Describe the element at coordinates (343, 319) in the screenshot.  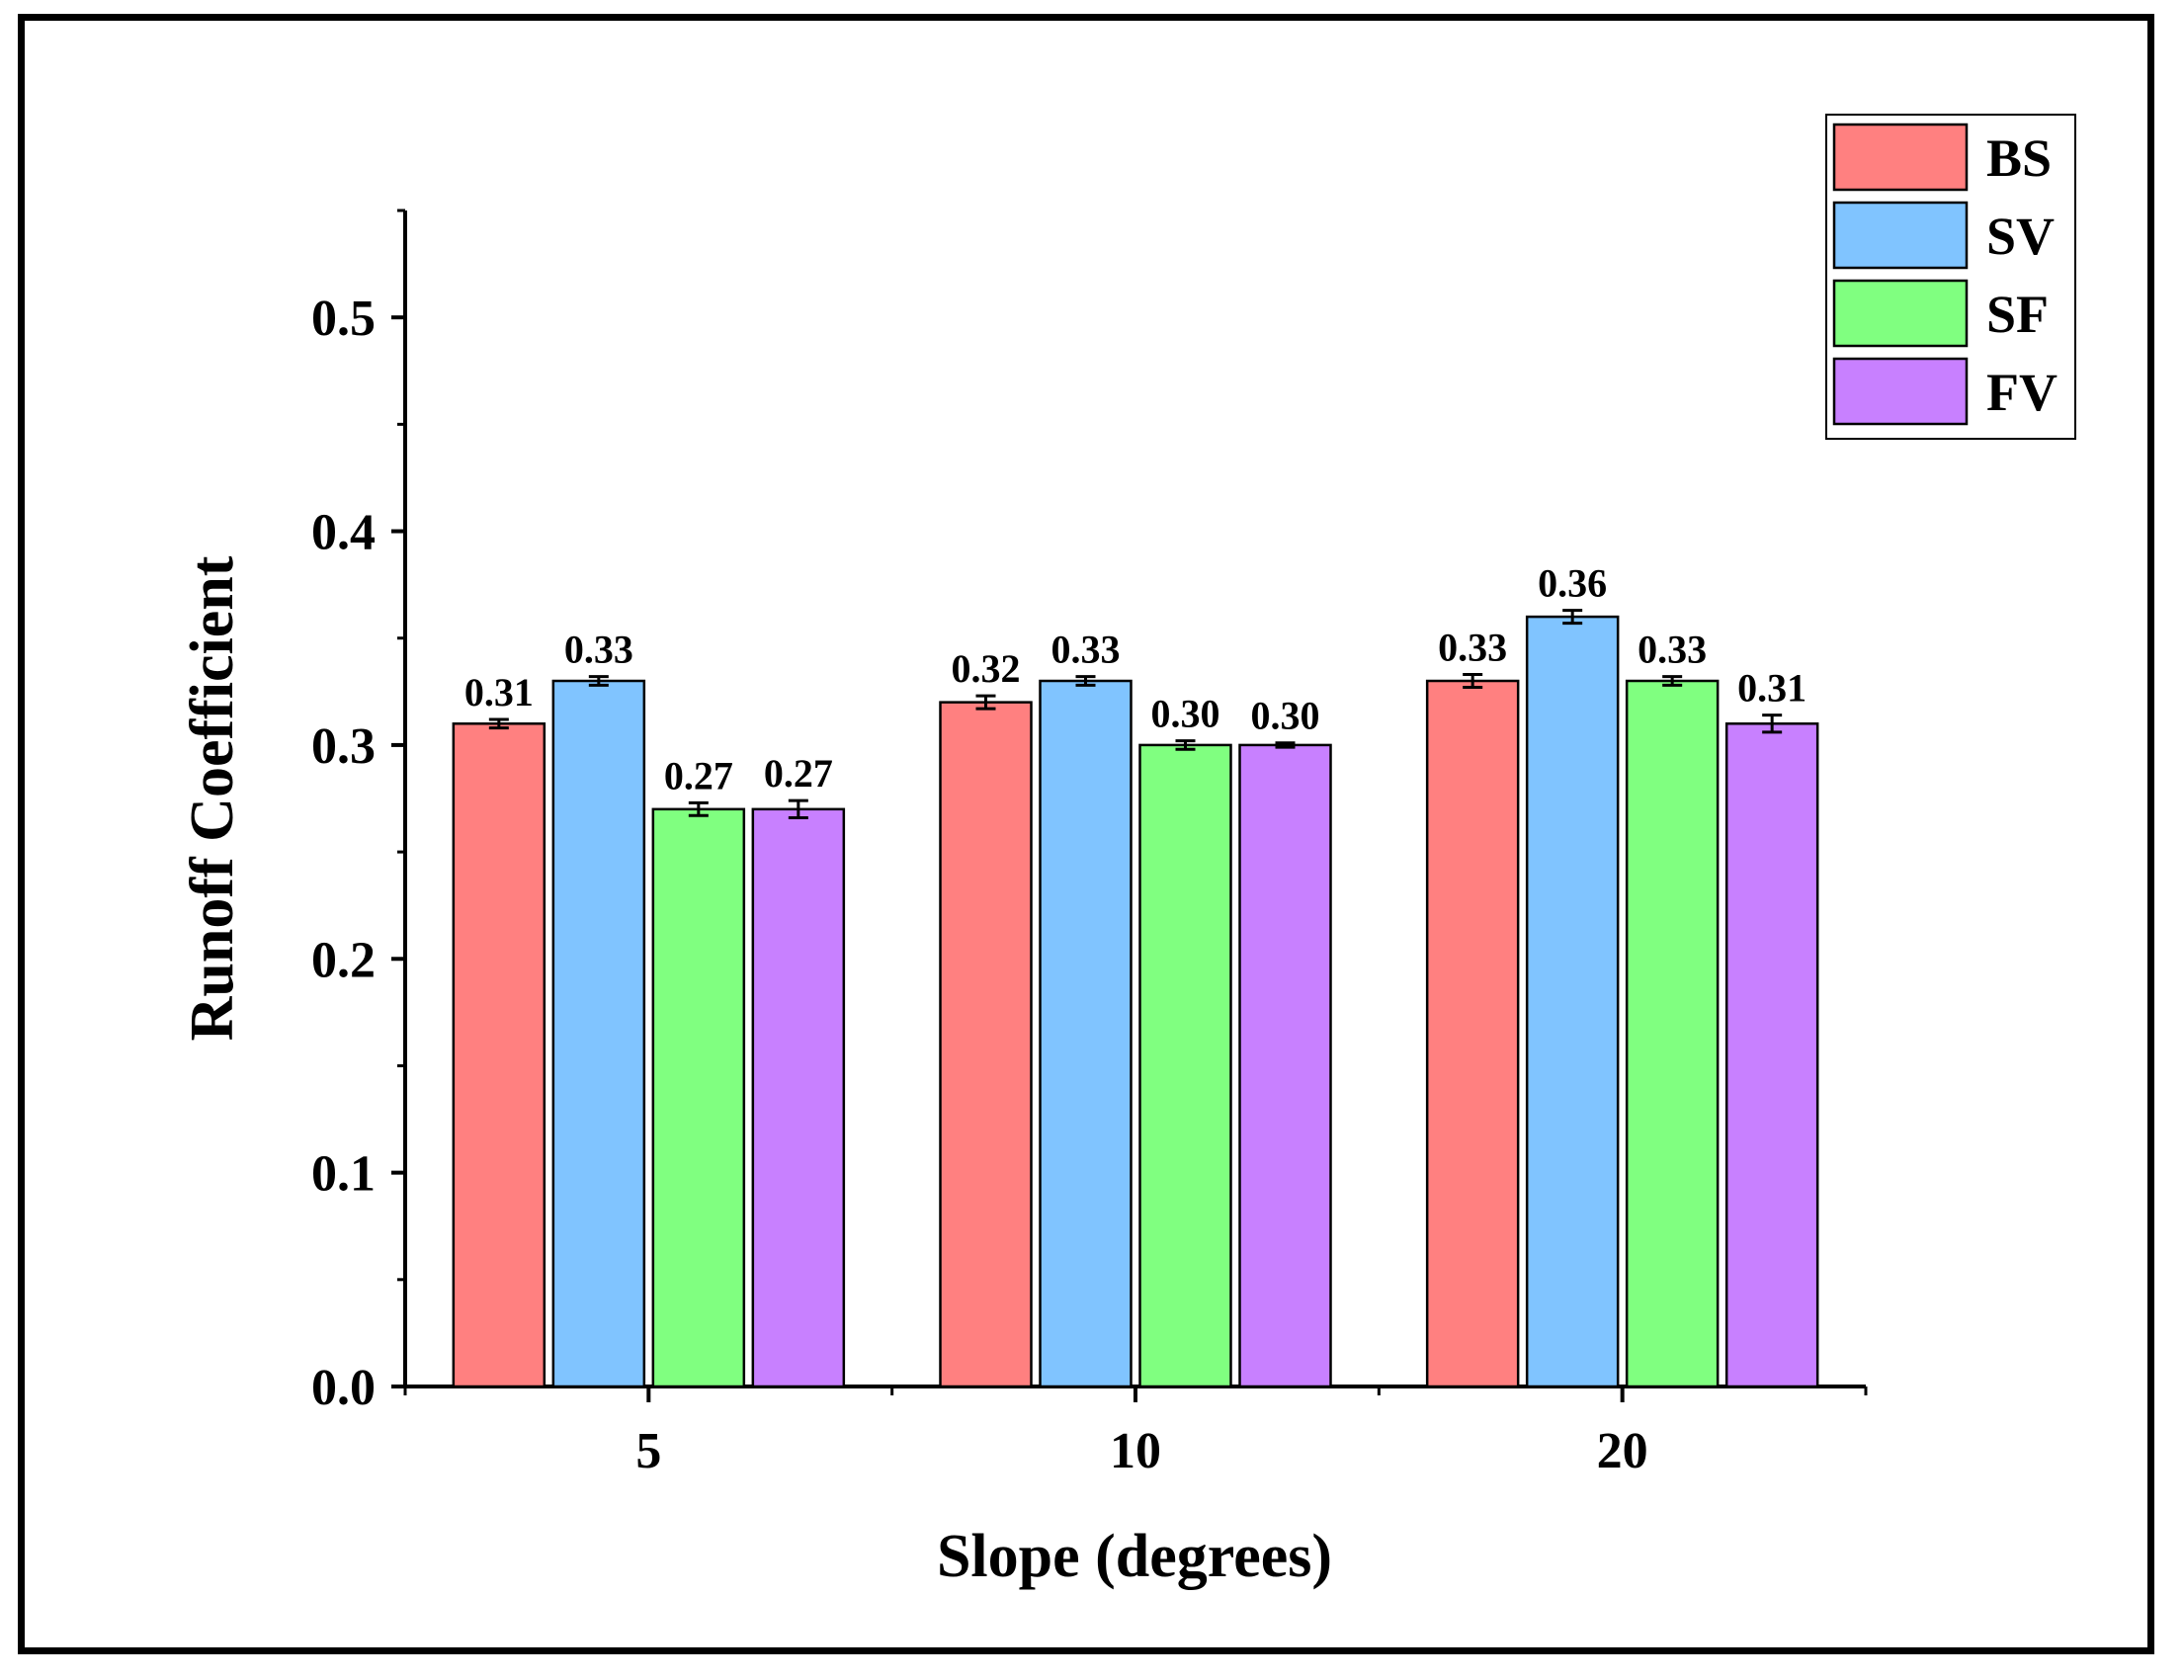
I see `y-tick-label: 0.5` at that location.